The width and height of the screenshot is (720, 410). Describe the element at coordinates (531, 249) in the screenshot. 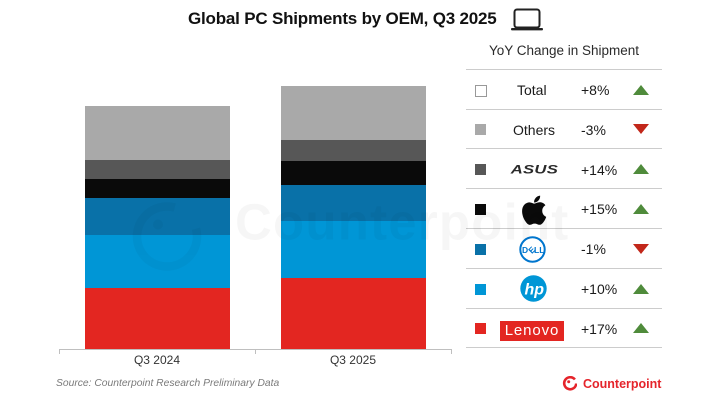

I see `svg-text: E` at that location.